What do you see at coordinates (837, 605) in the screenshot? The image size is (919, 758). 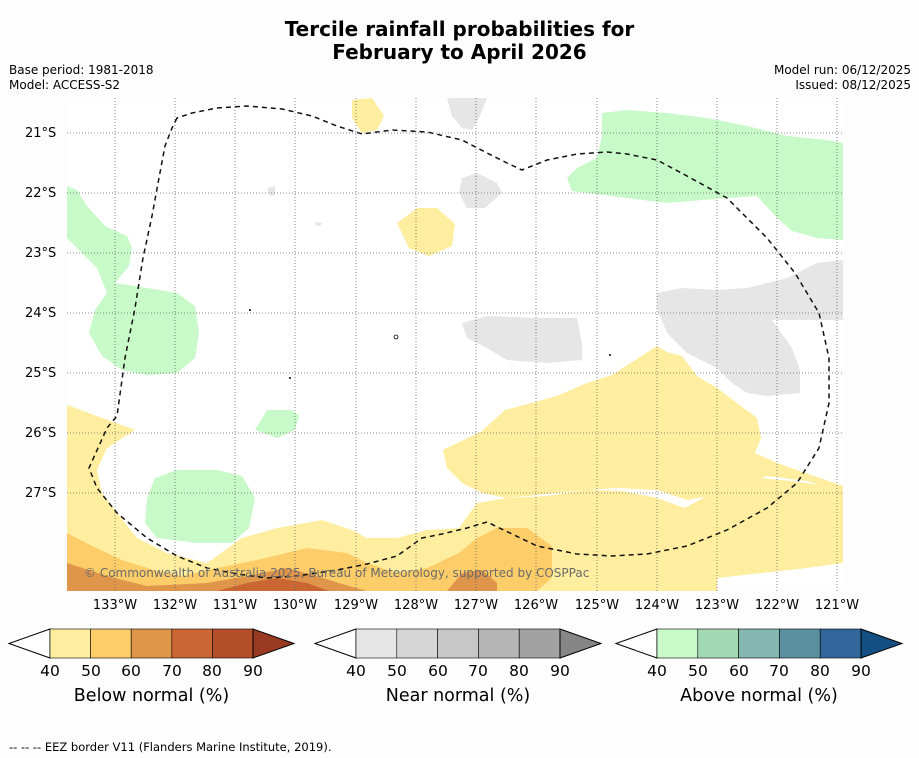 I see `lon-label-121w: 121°W` at bounding box center [837, 605].